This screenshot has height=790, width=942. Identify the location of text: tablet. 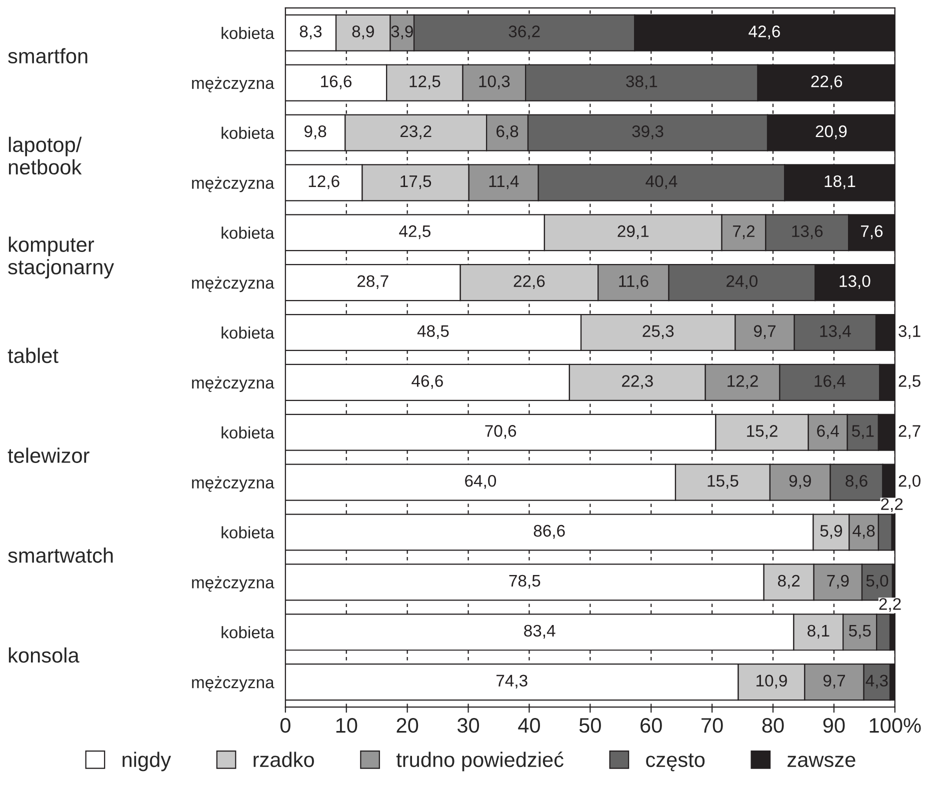
(33, 356).